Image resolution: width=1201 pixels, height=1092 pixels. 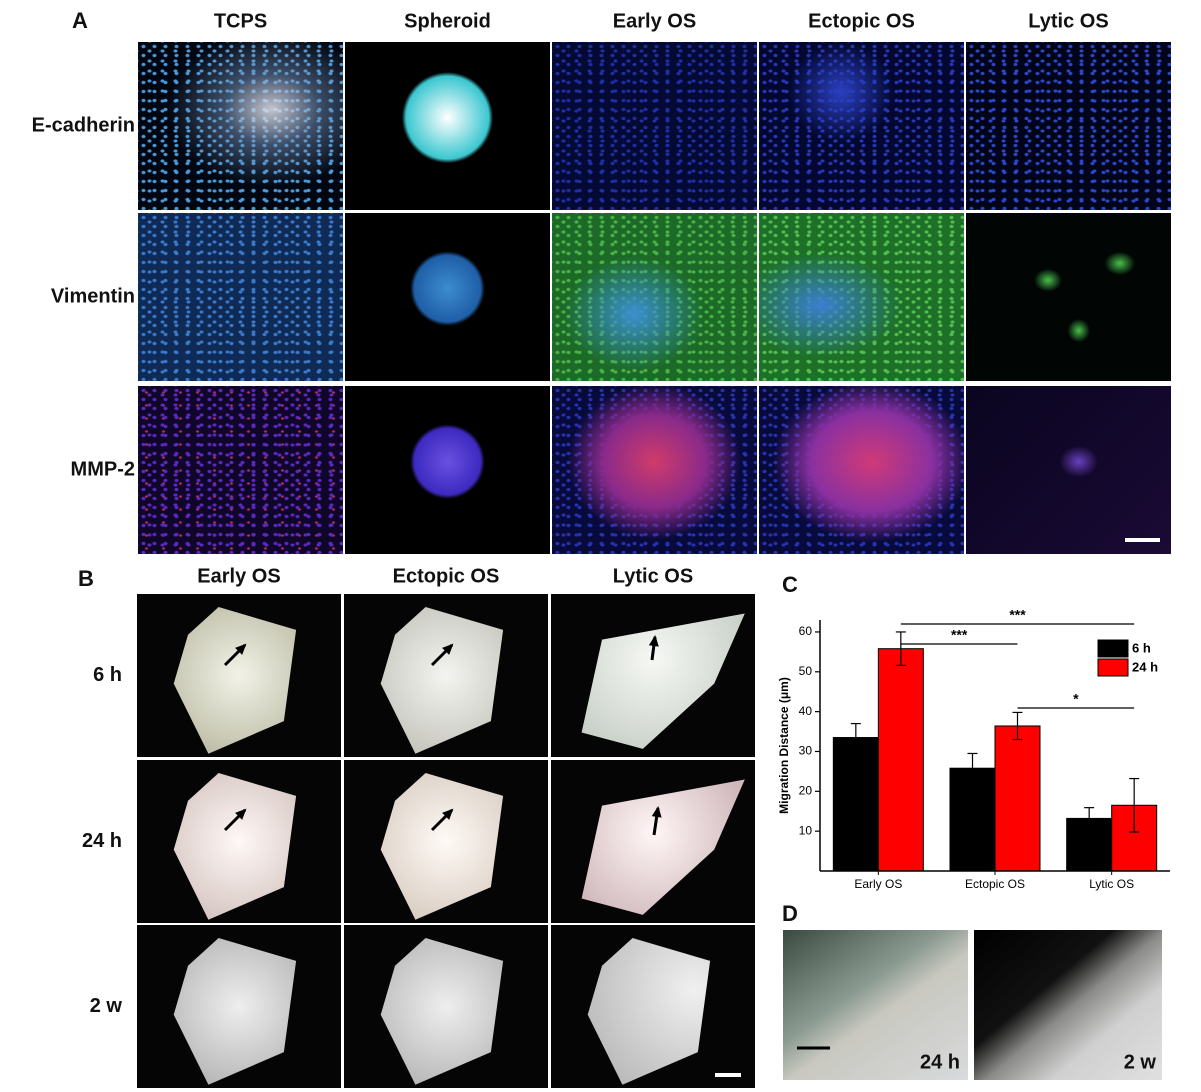 What do you see at coordinates (790, 913) in the screenshot?
I see `panel-label: D` at bounding box center [790, 913].